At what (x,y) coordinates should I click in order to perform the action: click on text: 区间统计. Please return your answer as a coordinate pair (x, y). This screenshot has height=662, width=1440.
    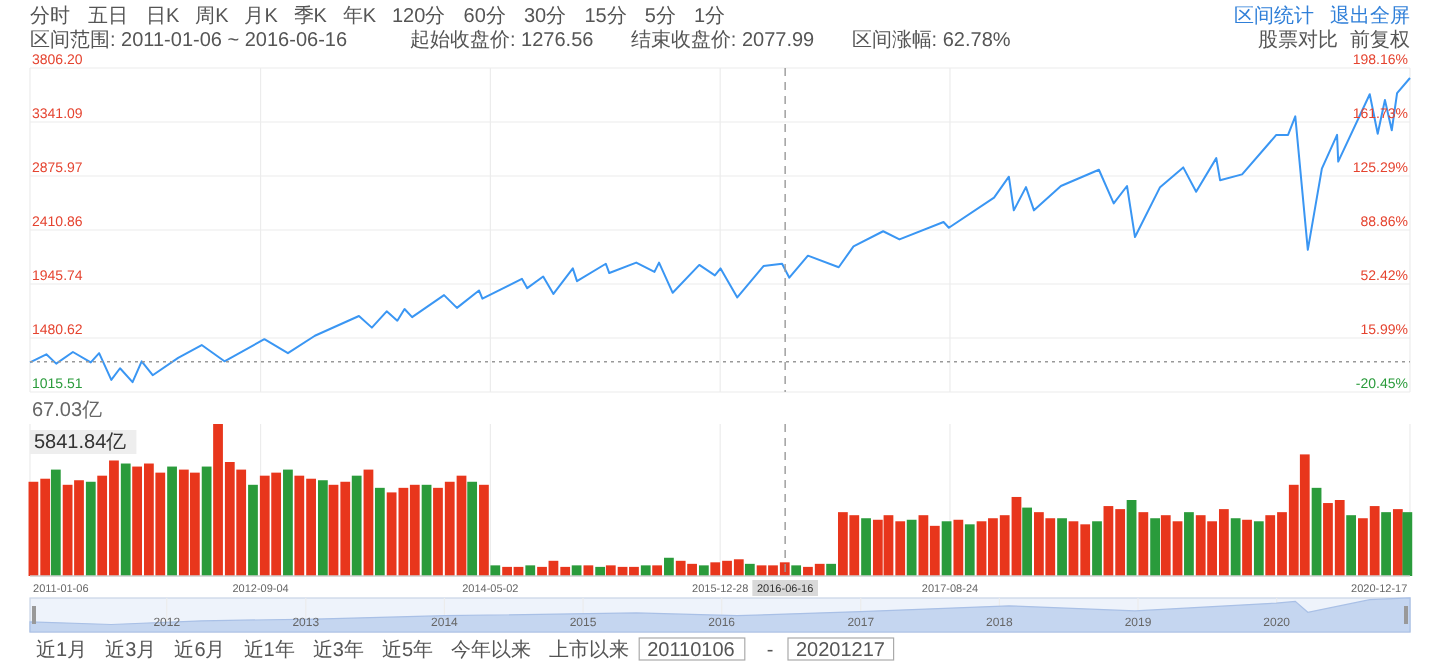
    Looking at the image, I should click on (1274, 16).